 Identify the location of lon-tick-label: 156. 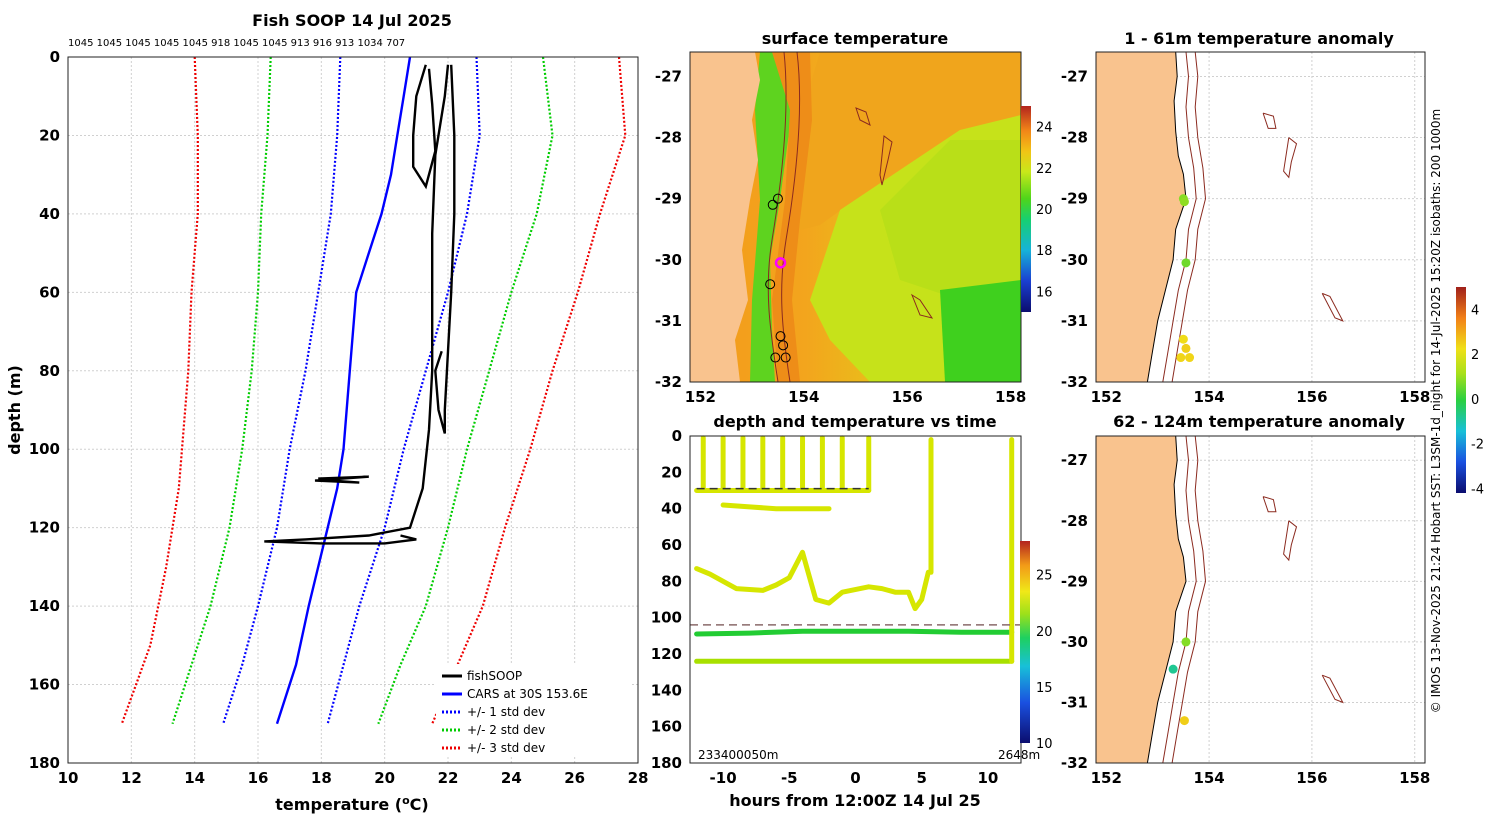
(907, 397).